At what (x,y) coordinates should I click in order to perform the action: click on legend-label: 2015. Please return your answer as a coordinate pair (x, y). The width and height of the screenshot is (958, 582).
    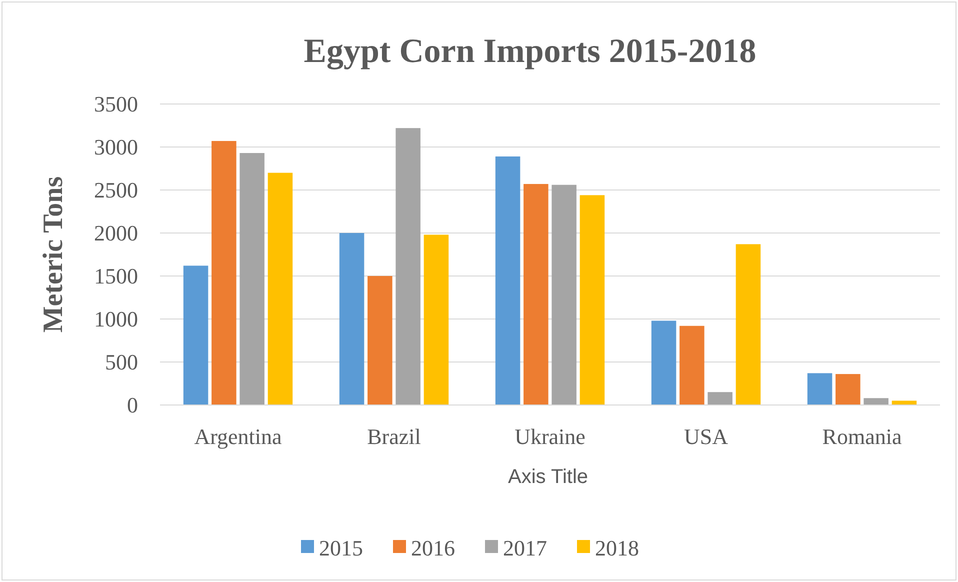
    Looking at the image, I should click on (341, 548).